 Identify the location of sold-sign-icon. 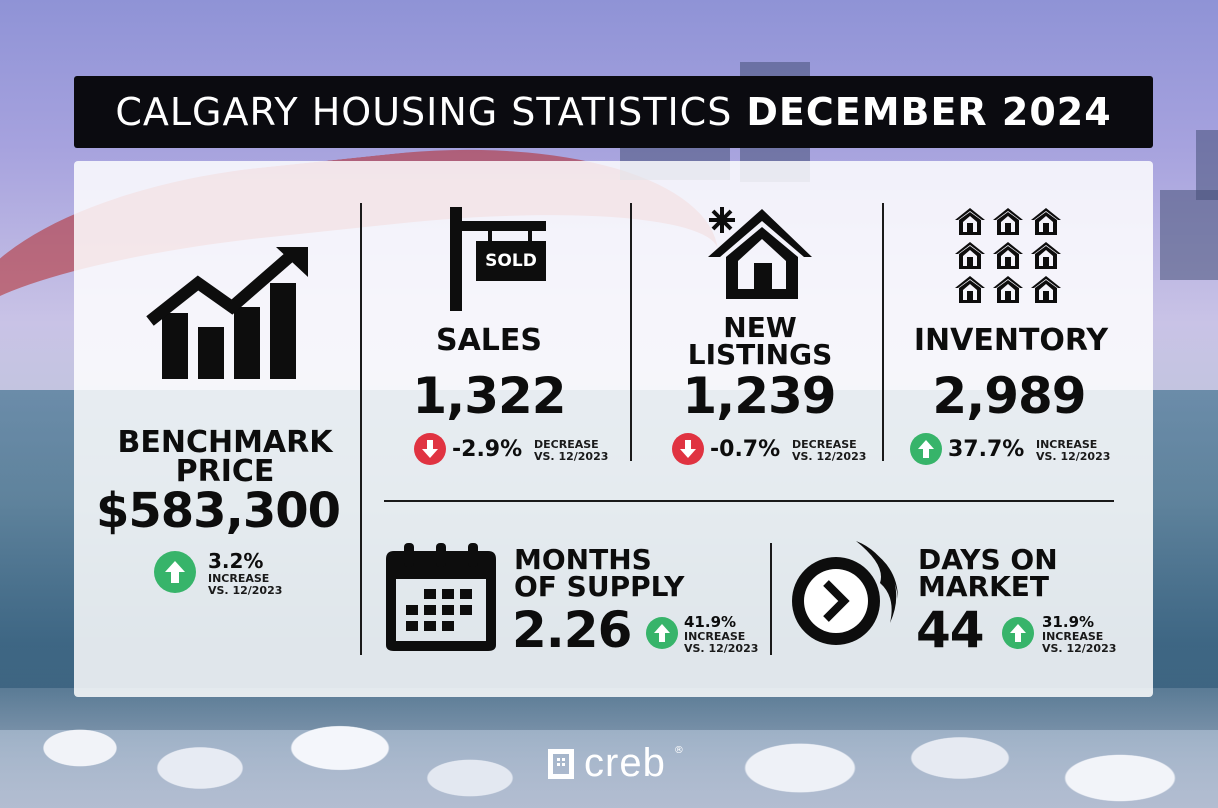
(498, 259).